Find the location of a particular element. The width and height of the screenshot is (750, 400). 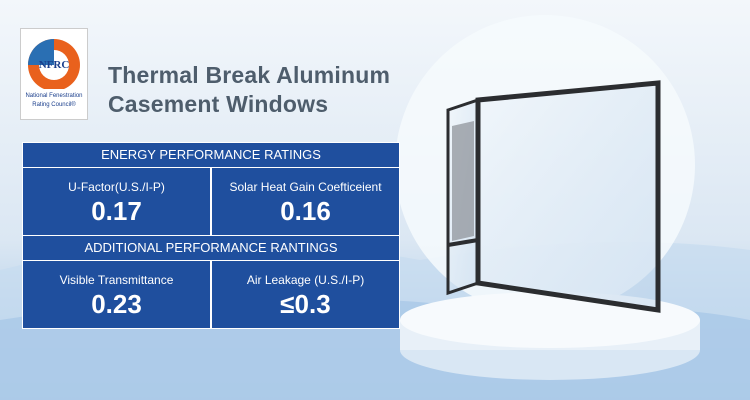

rating-cell: Solar Heat Gain Coefticeient 0.16 is located at coordinates (304, 201).